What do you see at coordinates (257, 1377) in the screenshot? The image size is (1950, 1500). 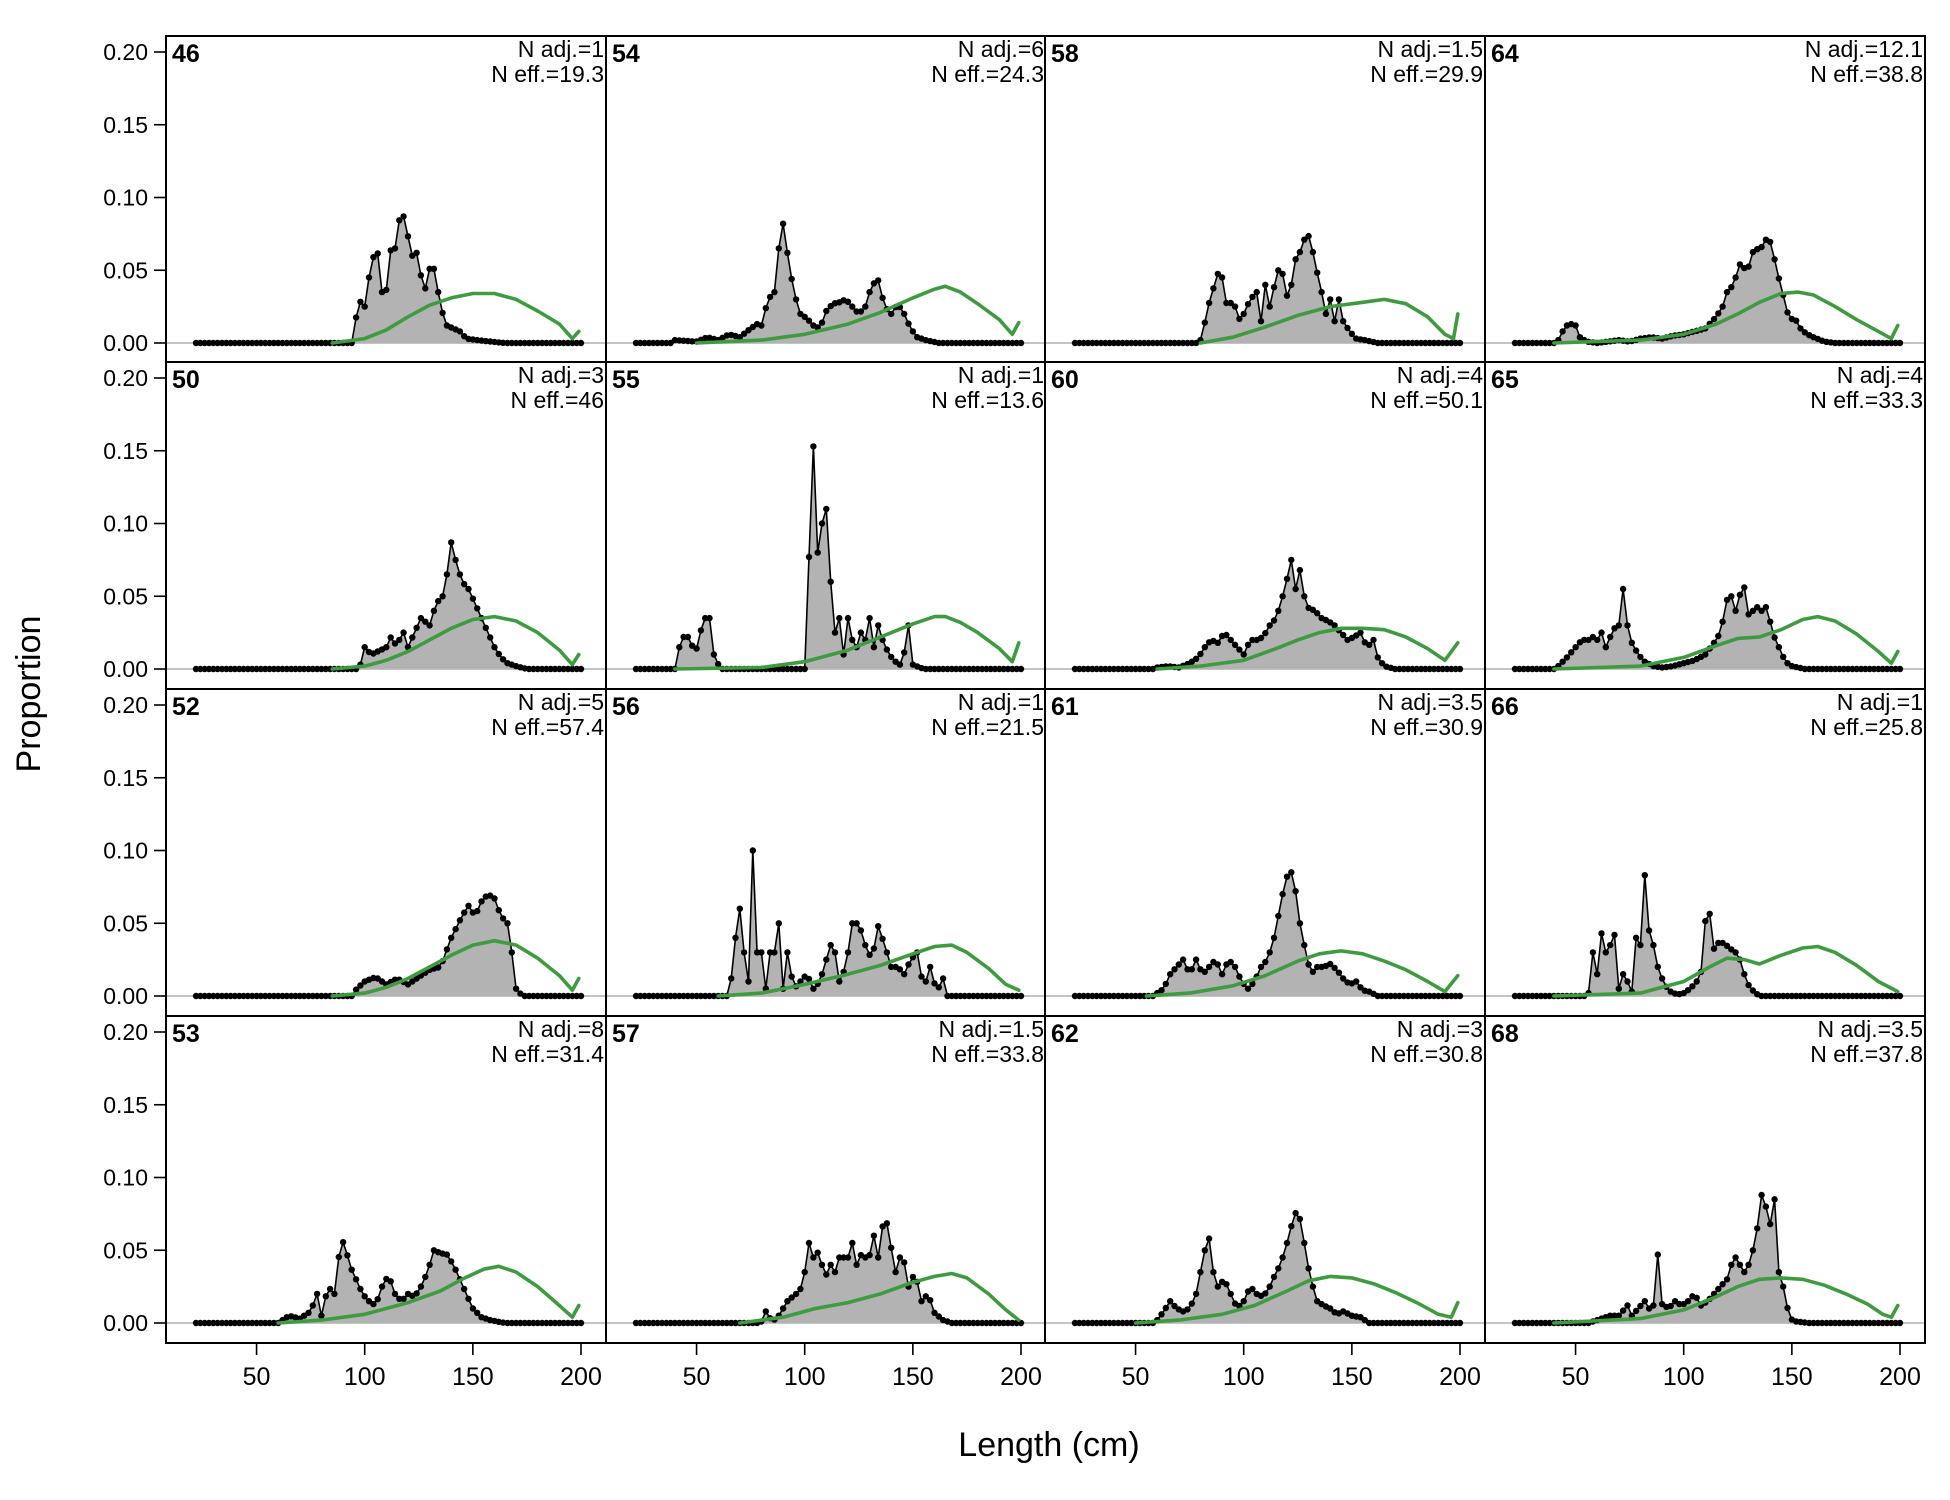 I see `x-tick-label: 50` at bounding box center [257, 1377].